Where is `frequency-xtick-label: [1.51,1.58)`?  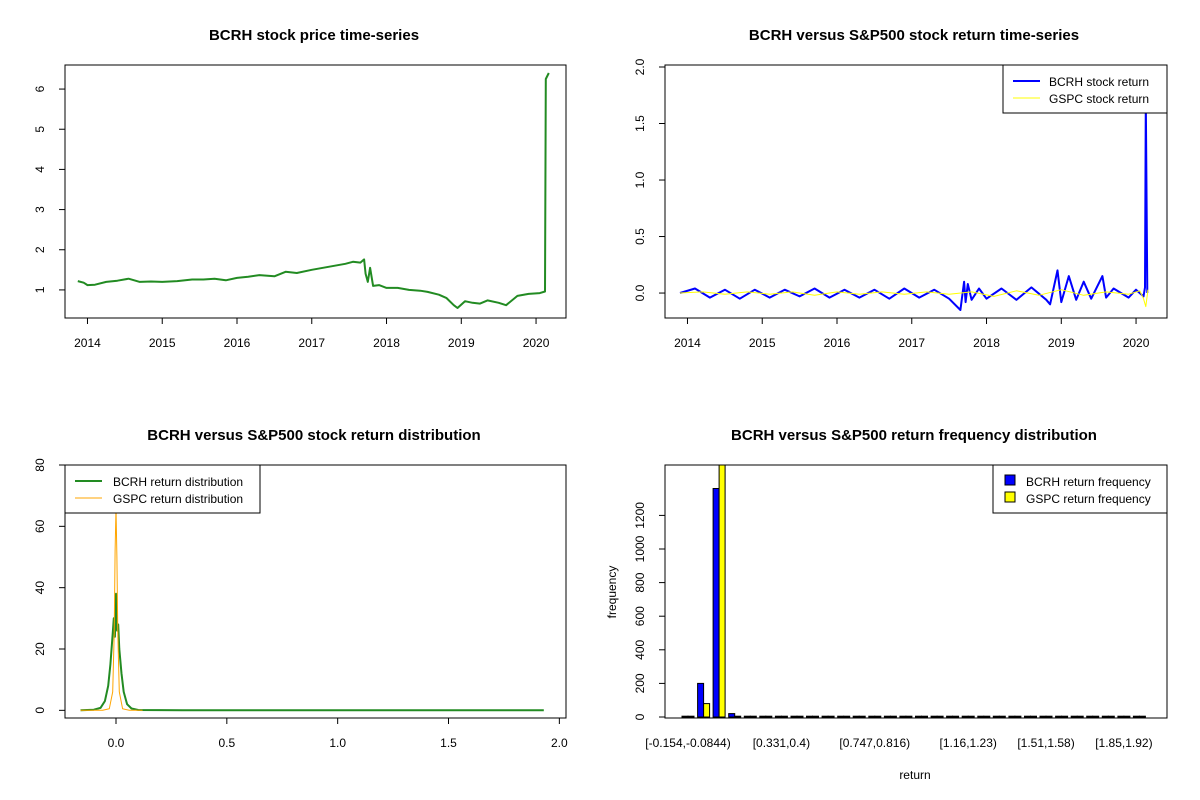 frequency-xtick-label: [1.51,1.58) is located at coordinates (1045, 743).